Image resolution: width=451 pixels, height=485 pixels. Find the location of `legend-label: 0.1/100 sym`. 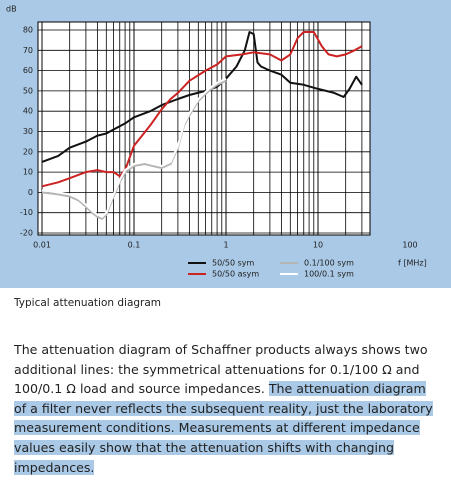

legend-label: 0.1/100 sym is located at coordinates (329, 263).